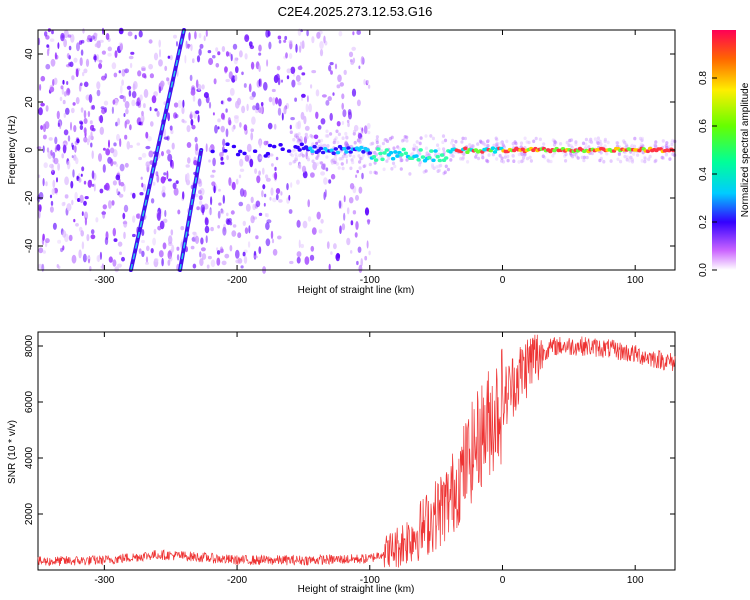  Describe the element at coordinates (29, 513) in the screenshot. I see `snr-y-tick-label: 2000` at that location.